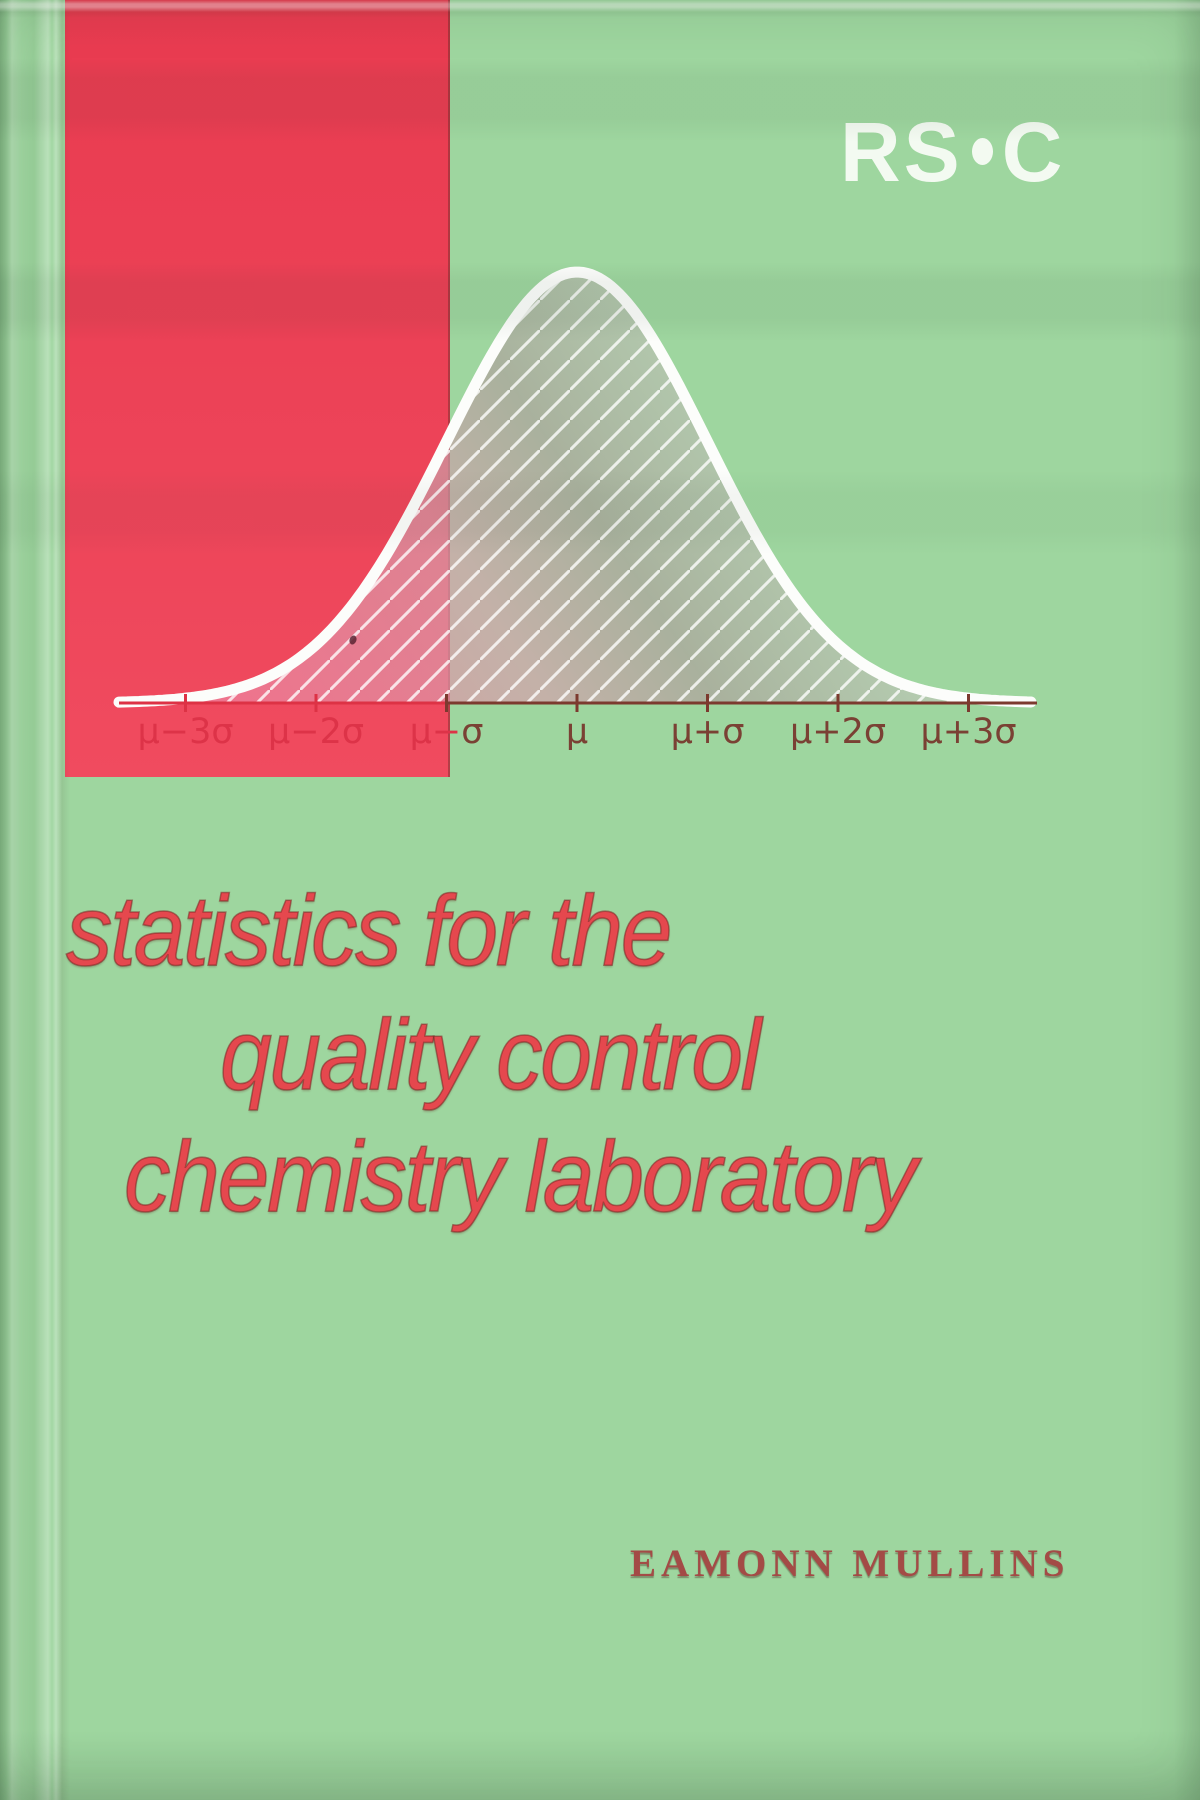  I want to click on axis-tick-label: μ, so click(577, 732).